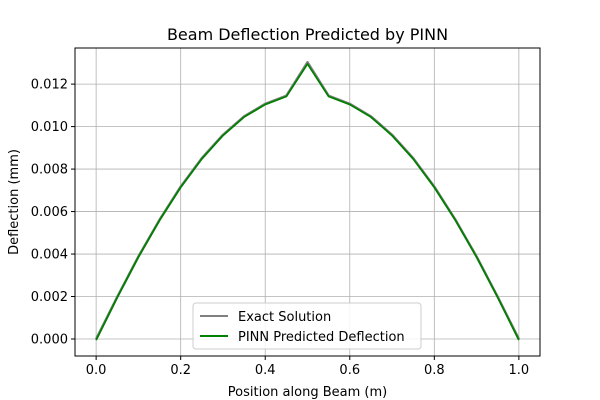 This screenshot has height=400, width=600. What do you see at coordinates (265, 370) in the screenshot?
I see `x-tick-label: 0.4` at bounding box center [265, 370].